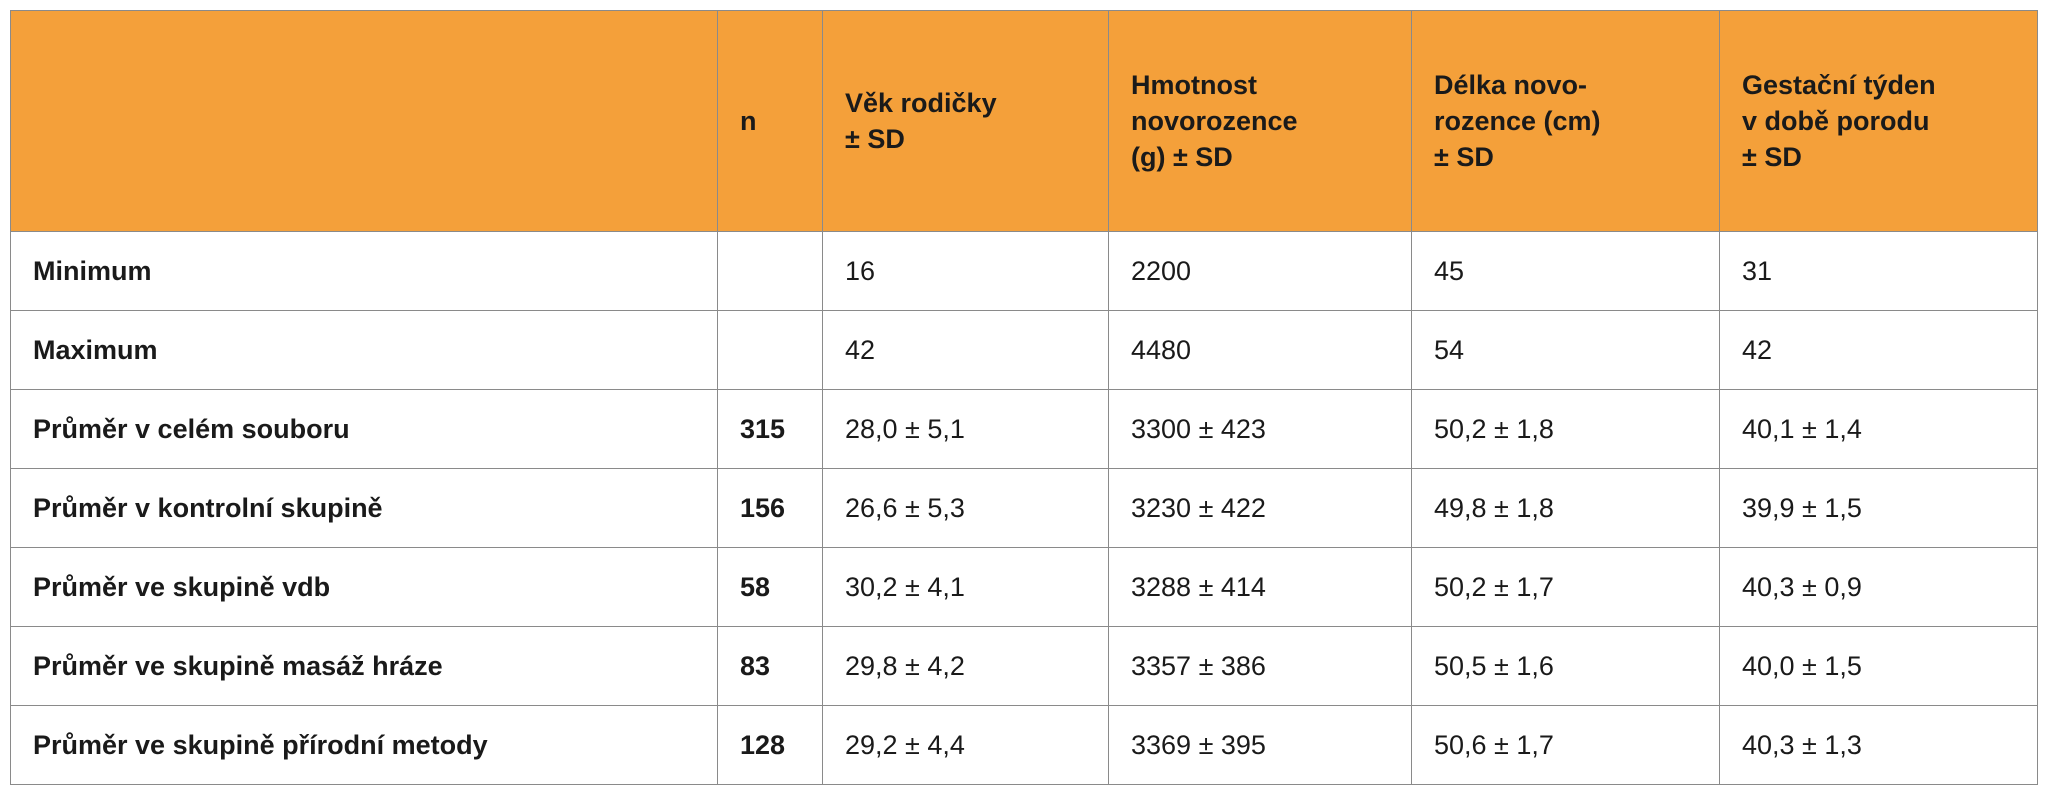 The height and width of the screenshot is (800, 2045). What do you see at coordinates (770, 745) in the screenshot?
I see `table-cell: 128` at bounding box center [770, 745].